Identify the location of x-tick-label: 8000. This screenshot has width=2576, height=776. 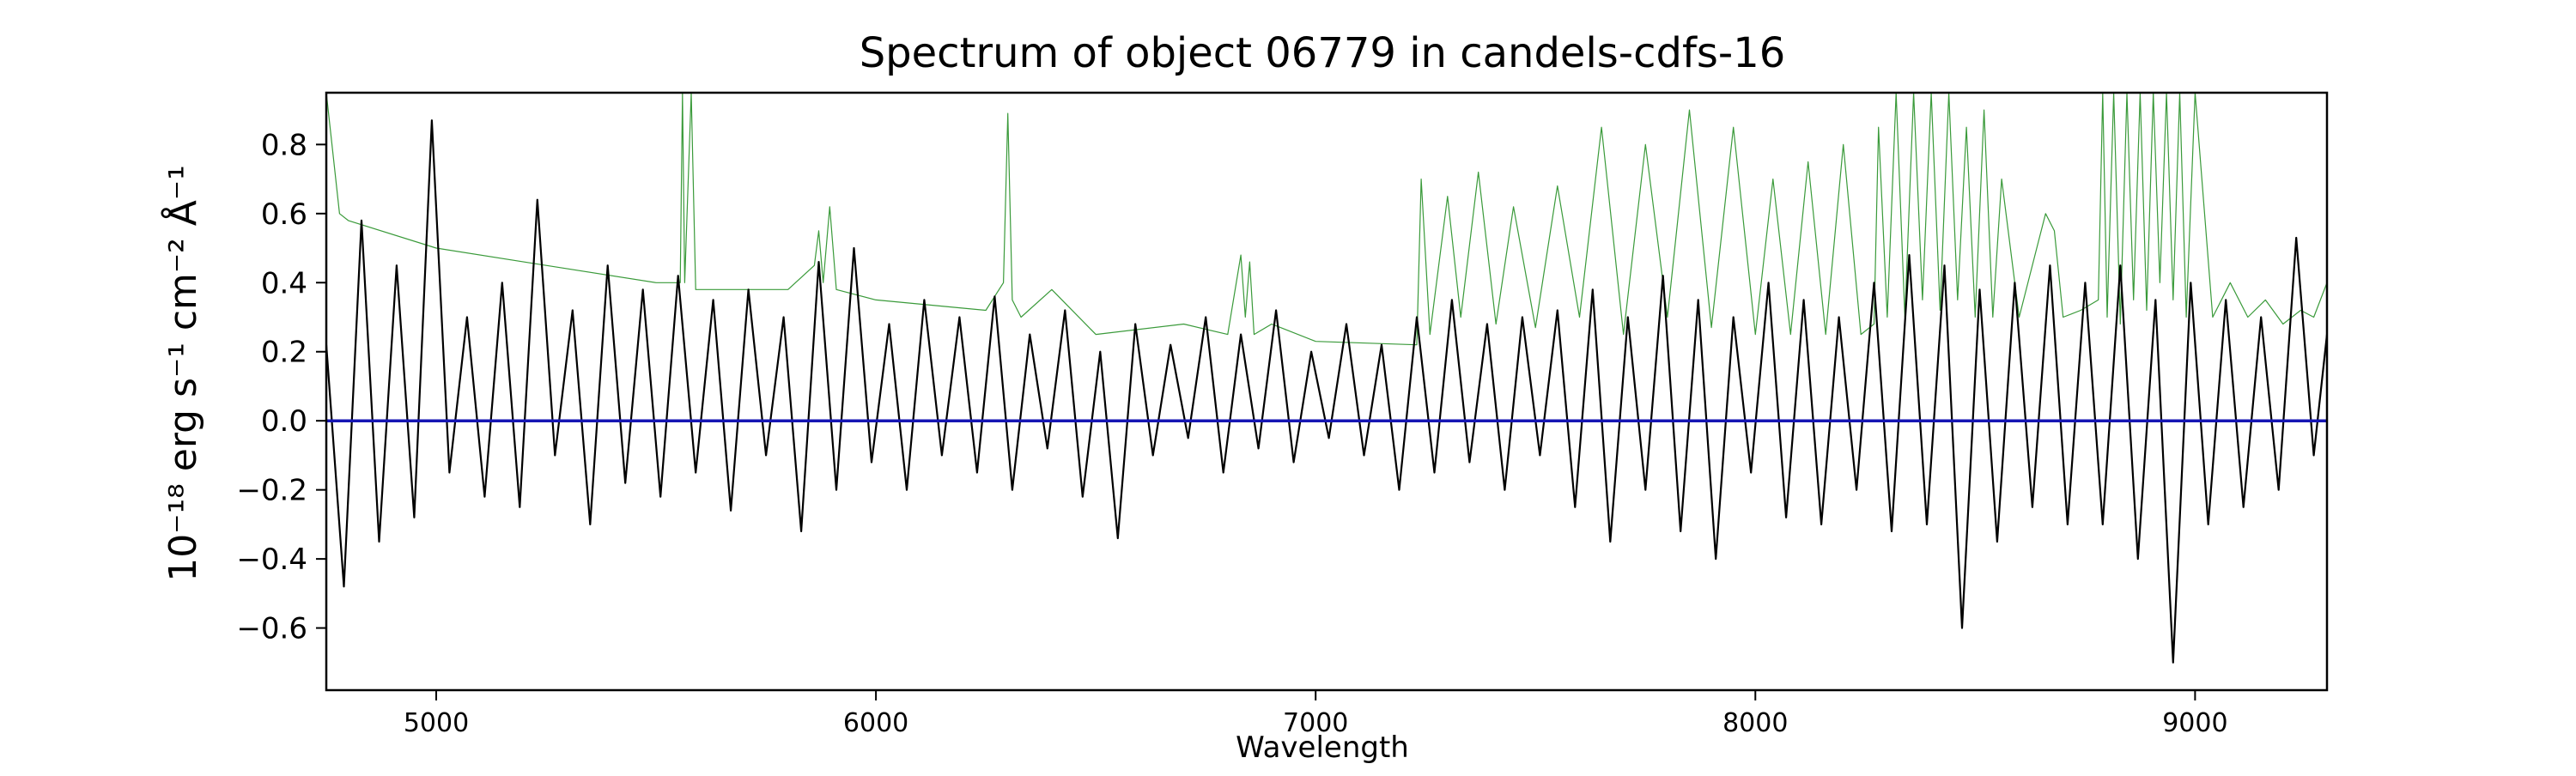
(1755, 723).